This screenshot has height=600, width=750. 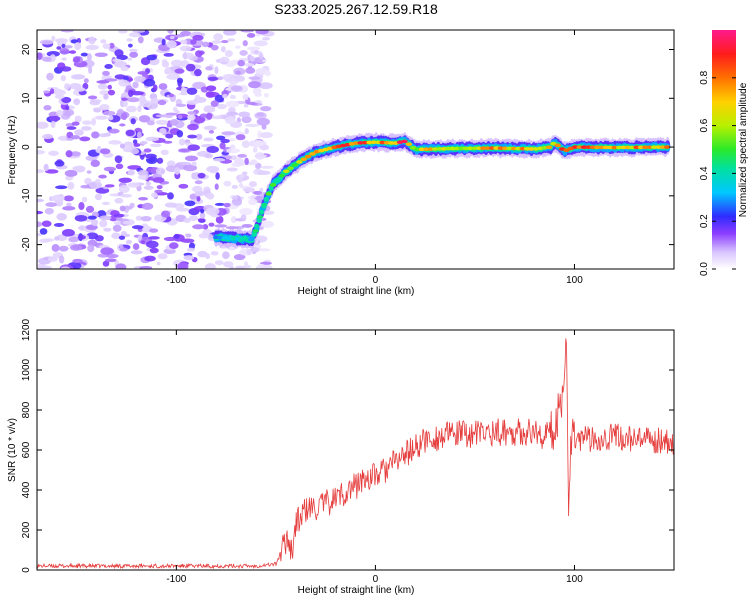 What do you see at coordinates (156, 149) in the screenshot?
I see `spectrogram-noise` at bounding box center [156, 149].